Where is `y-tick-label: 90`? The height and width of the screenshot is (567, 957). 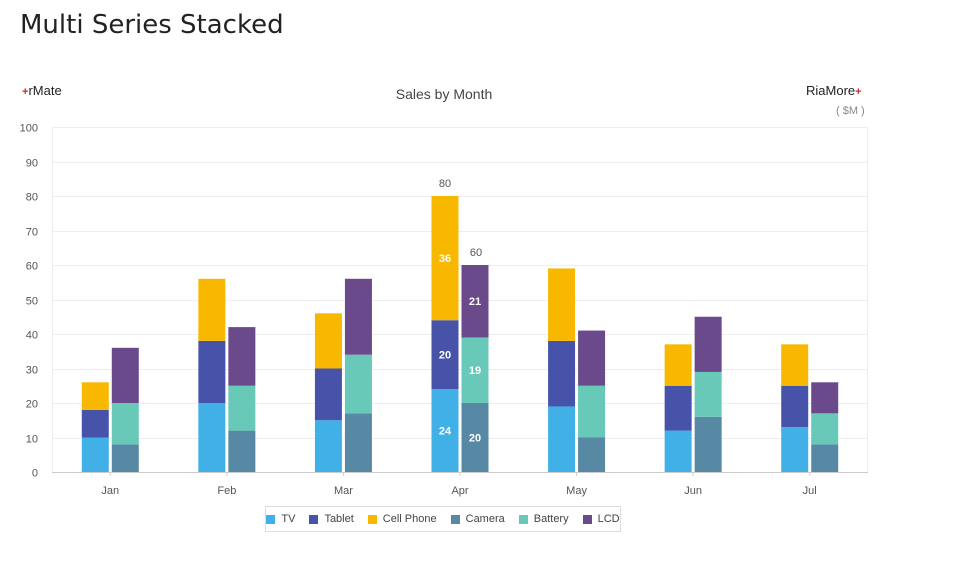
y-tick-label: 90 is located at coordinates (32, 164).